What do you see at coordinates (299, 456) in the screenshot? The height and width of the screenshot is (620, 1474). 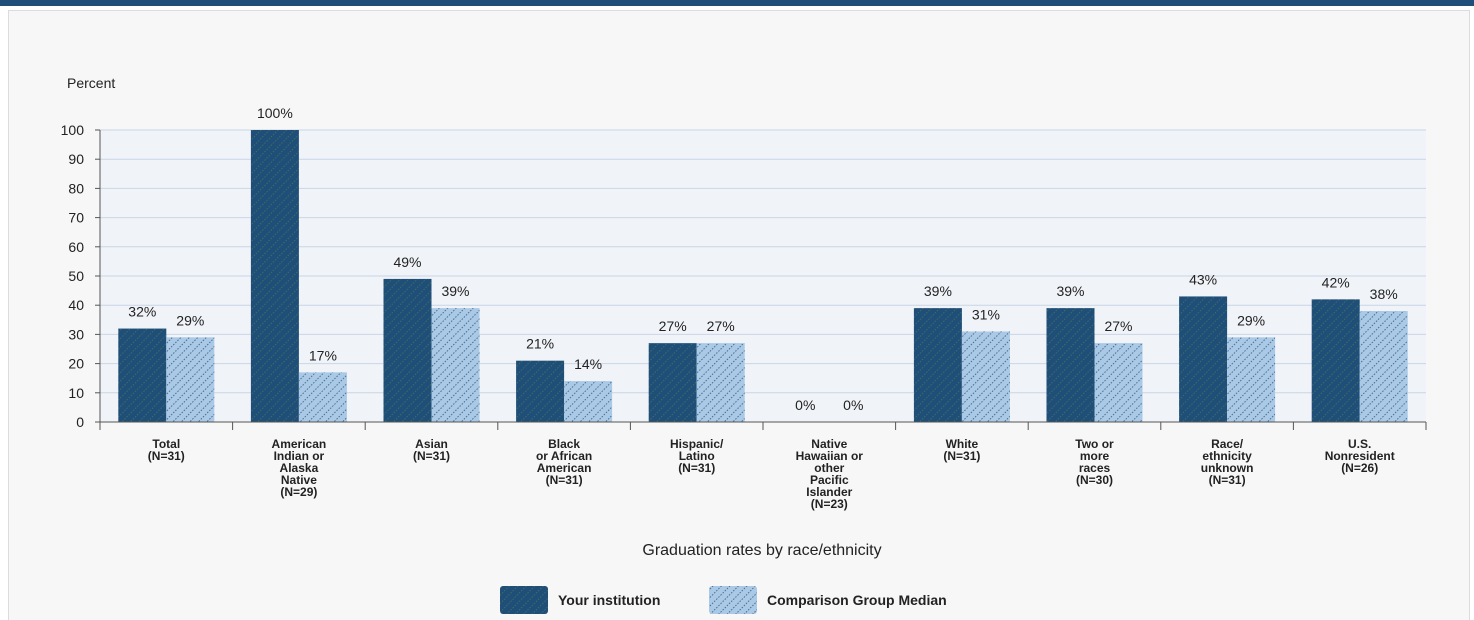 I see `category-label: Indian or` at bounding box center [299, 456].